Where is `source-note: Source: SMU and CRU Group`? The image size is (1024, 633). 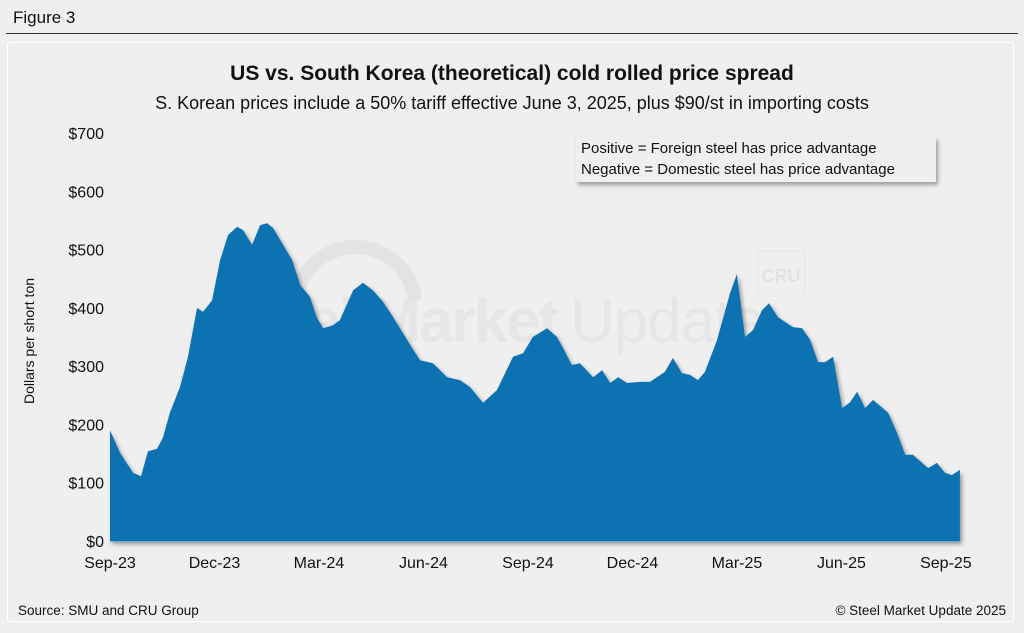 source-note: Source: SMU and CRU Group is located at coordinates (108, 610).